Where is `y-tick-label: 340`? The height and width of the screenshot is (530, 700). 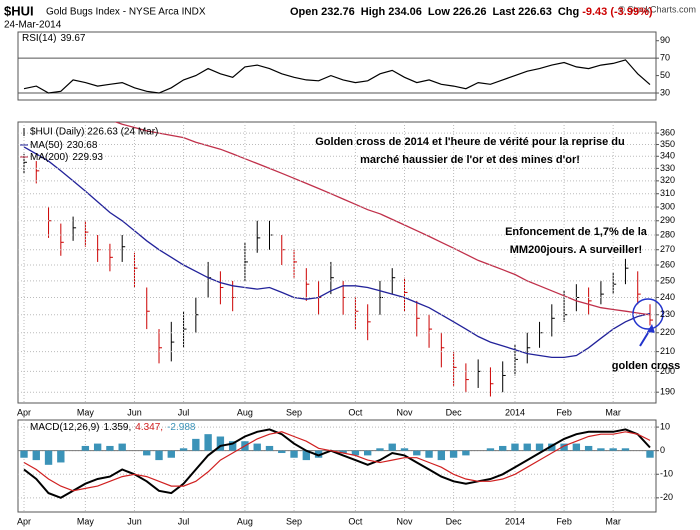 y-tick-label: 340 is located at coordinates (667, 156).